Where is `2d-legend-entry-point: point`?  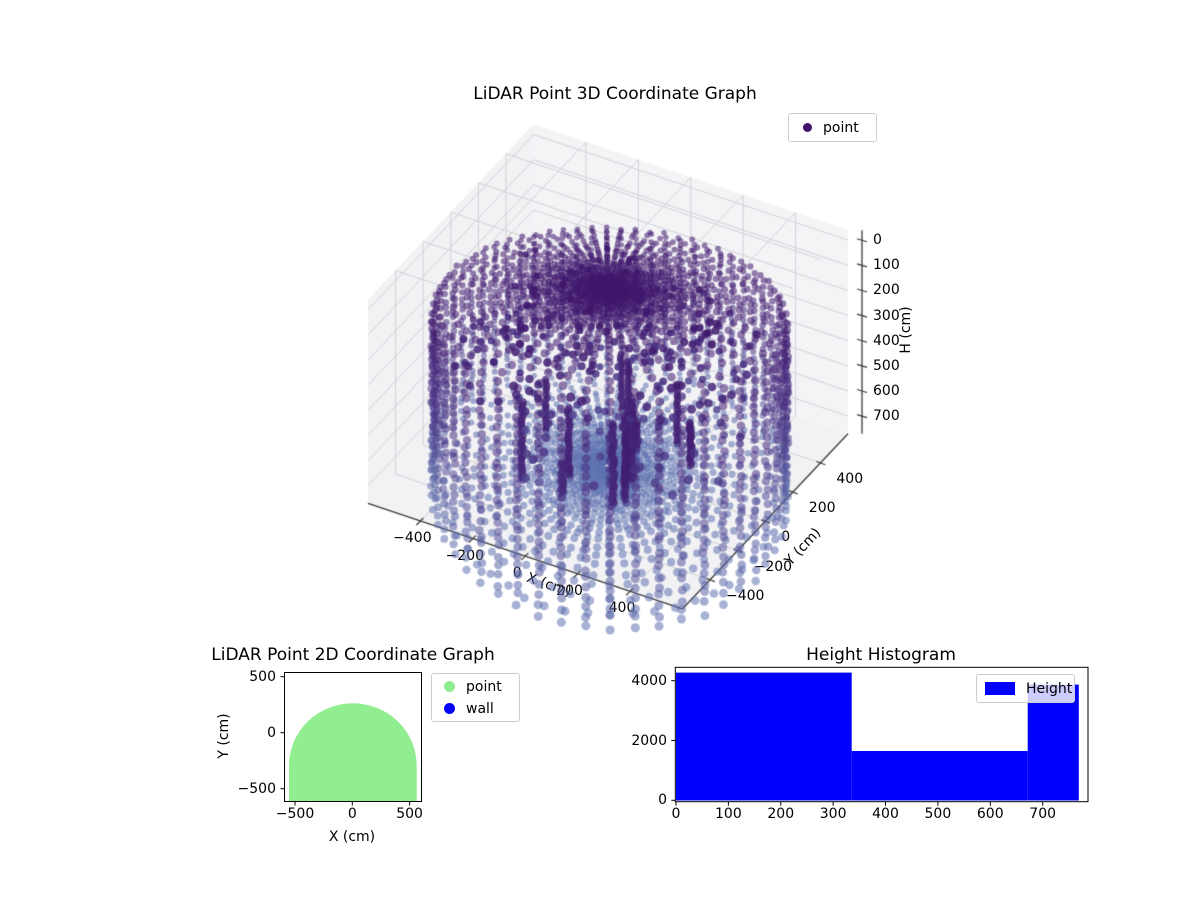
2d-legend-entry-point: point is located at coordinates (475, 687).